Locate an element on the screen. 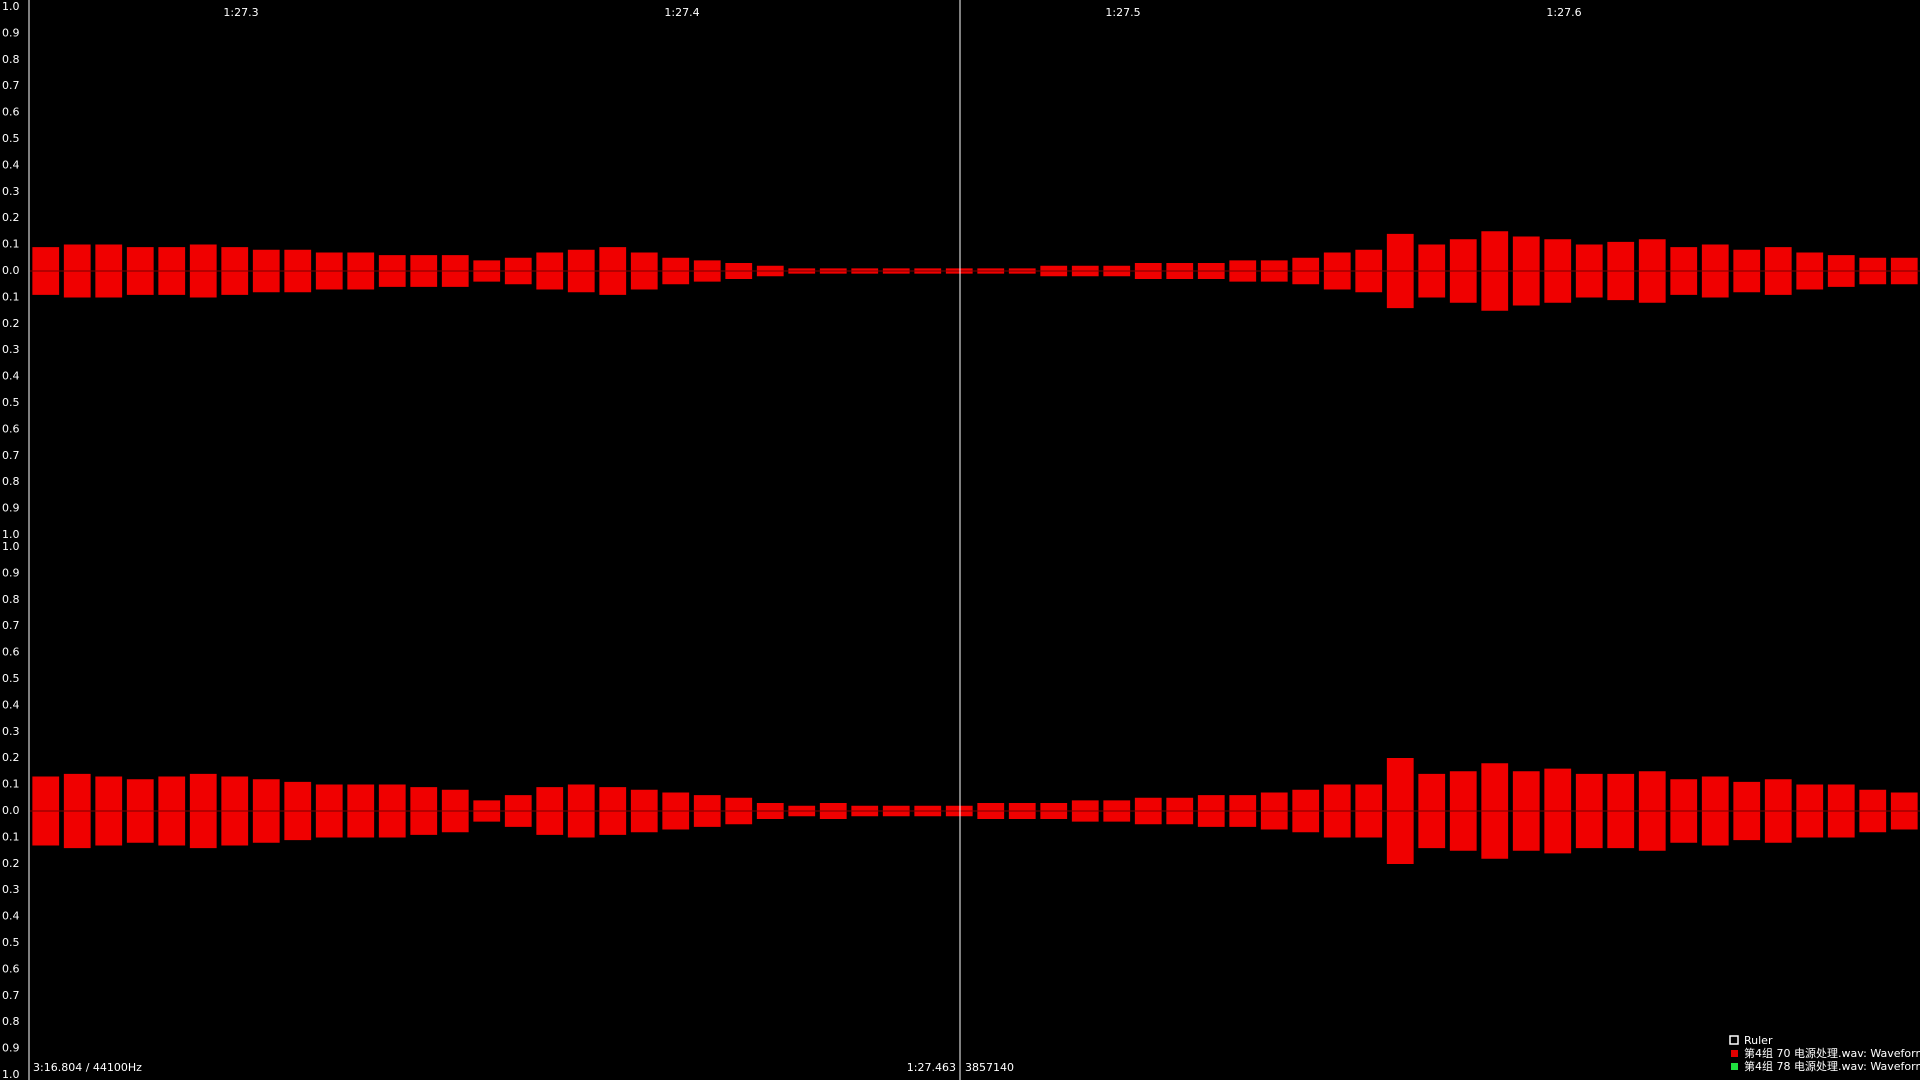 This screenshot has width=1920, height=1080. time-tick-label: 1:27.5 is located at coordinates (1122, 12).